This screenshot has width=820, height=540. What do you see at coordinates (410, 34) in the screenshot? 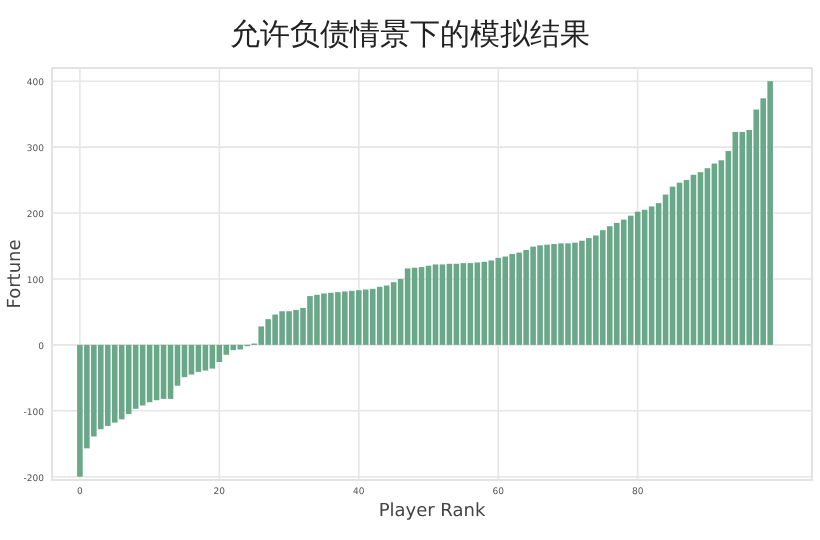
I see `chart-title: 允许负债情景下的模拟结果` at bounding box center [410, 34].